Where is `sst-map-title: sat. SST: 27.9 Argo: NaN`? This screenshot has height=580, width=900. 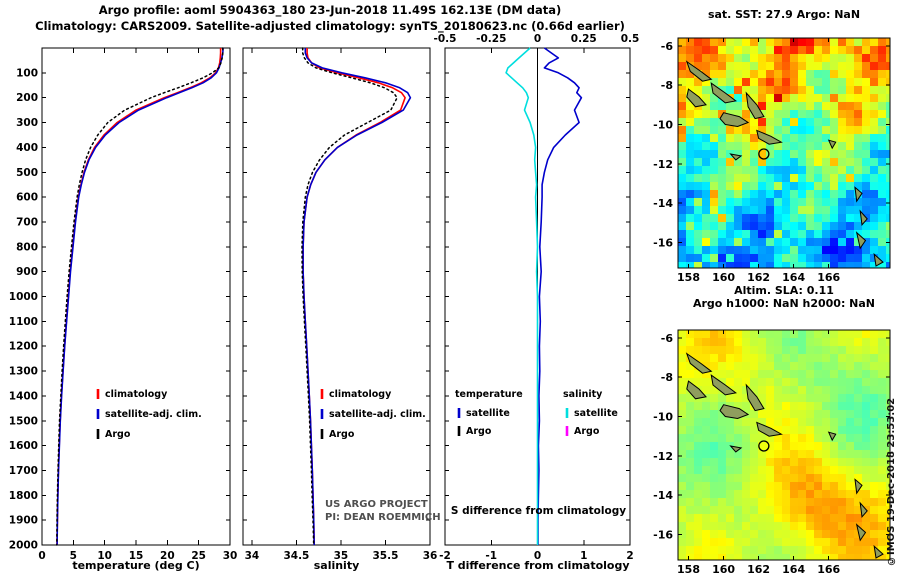
sst-map-title: sat. SST: 27.9 Argo: NaN is located at coordinates (784, 14).